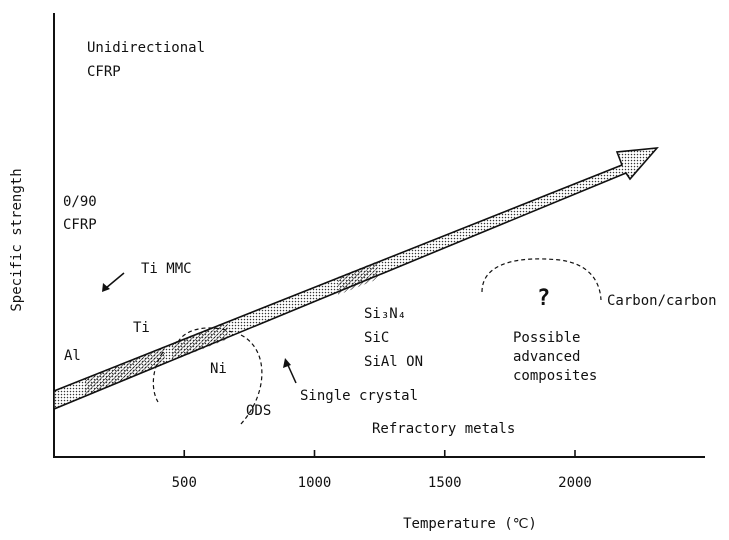 The image size is (729, 540). What do you see at coordinates (80, 202) in the screenshot?
I see `cfrp-0-90-label: 0/90` at bounding box center [80, 202].